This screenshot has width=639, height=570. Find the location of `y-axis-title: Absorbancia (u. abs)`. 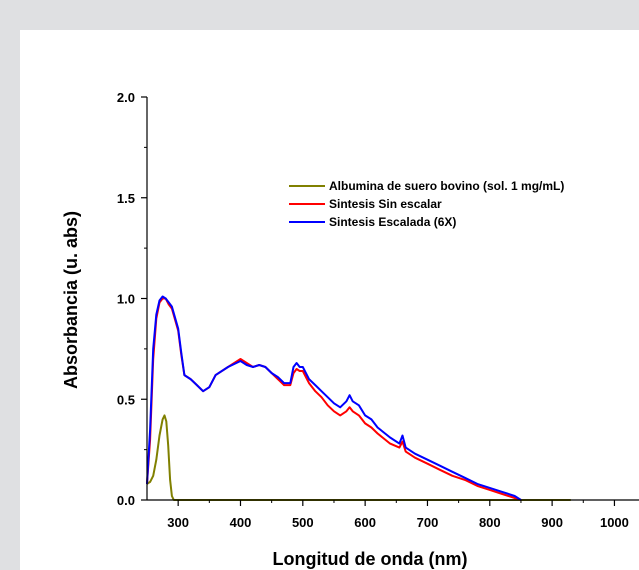

y-axis-title: Absorbancia (u. abs) is located at coordinates (71, 300).